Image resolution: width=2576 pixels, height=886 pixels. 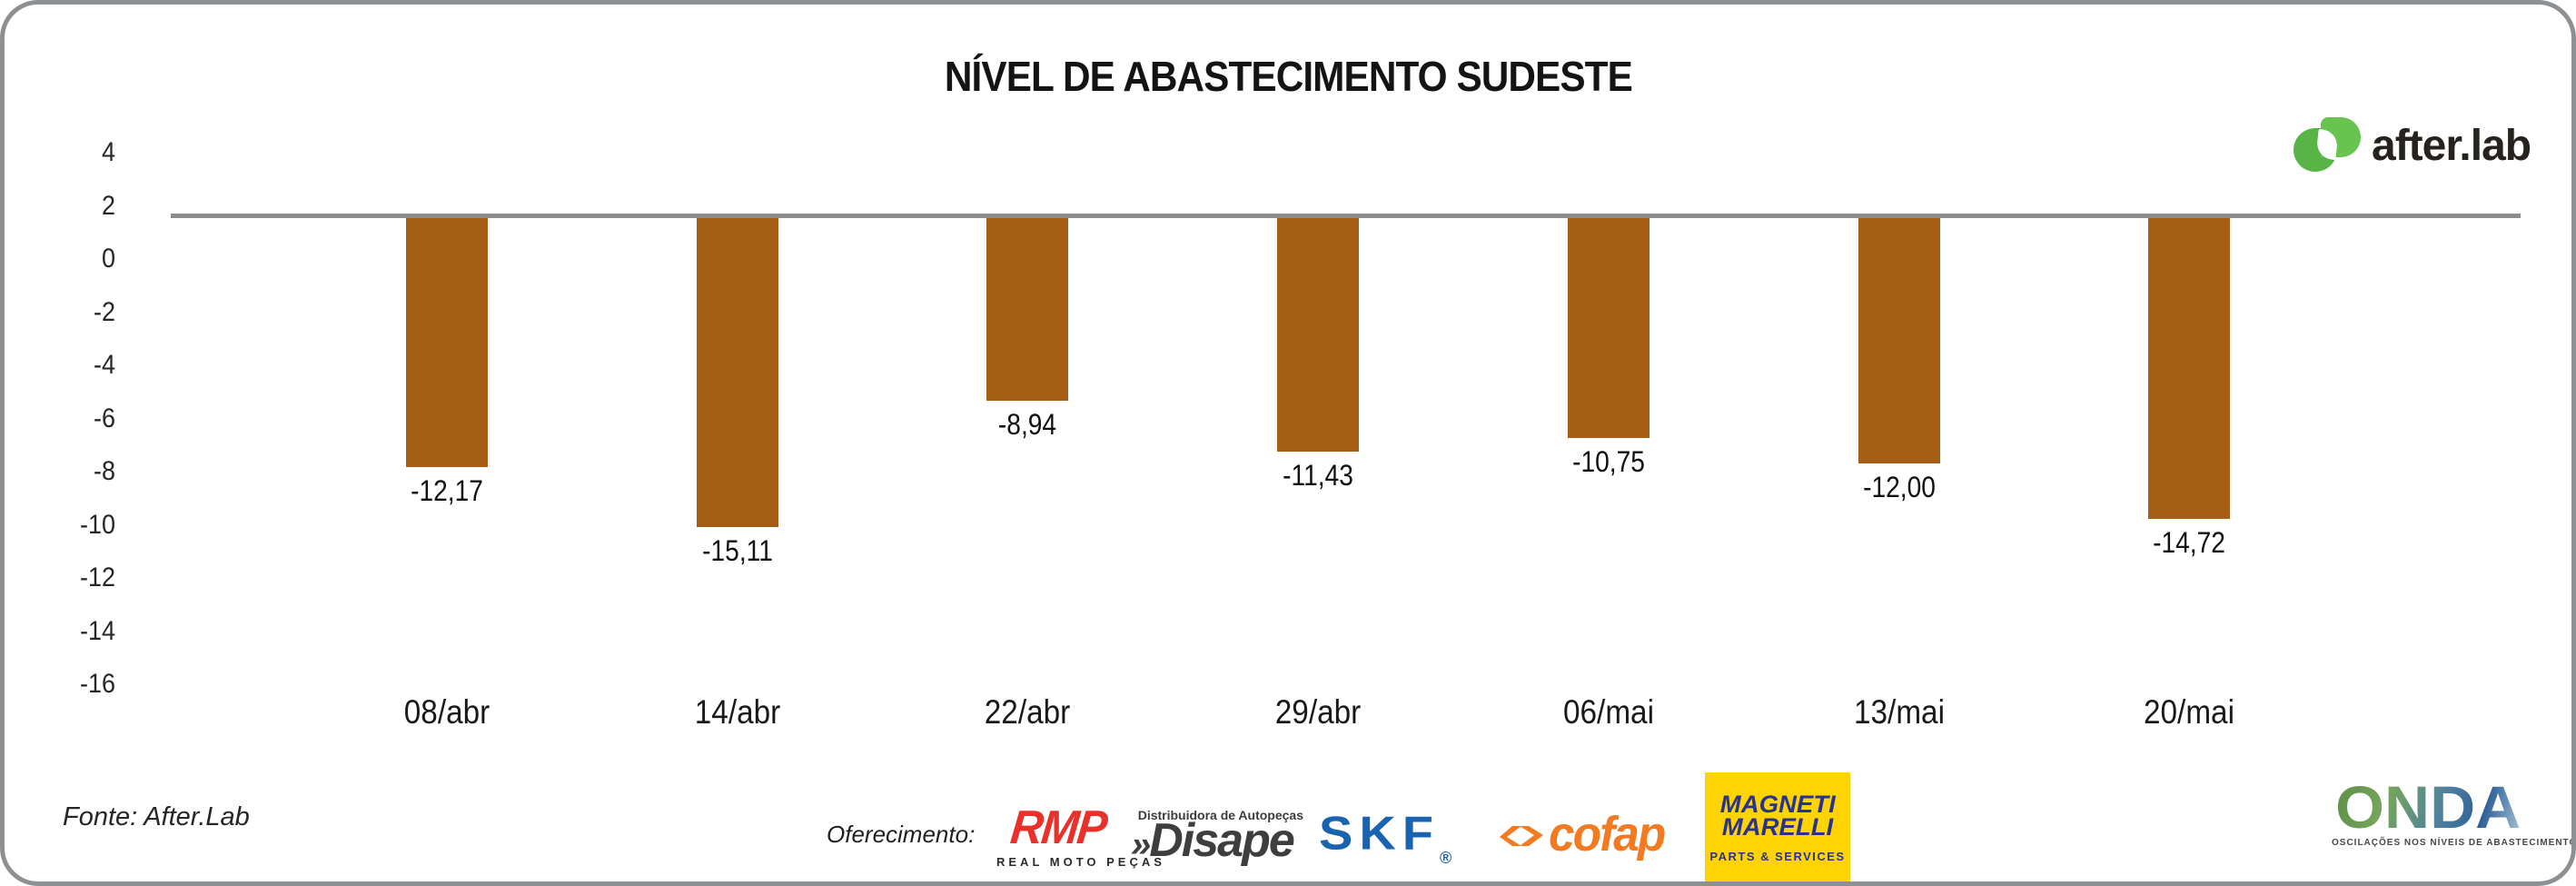 What do you see at coordinates (447, 490) in the screenshot?
I see `bar-value-label: -12,17` at bounding box center [447, 490].